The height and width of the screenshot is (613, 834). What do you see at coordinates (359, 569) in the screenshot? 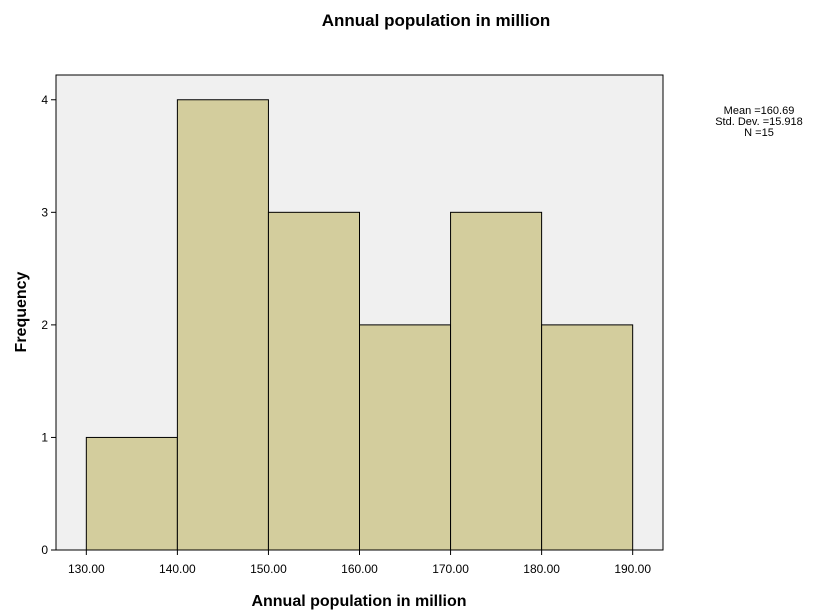
I see `x-tick-label-3: 160.00` at bounding box center [359, 569].